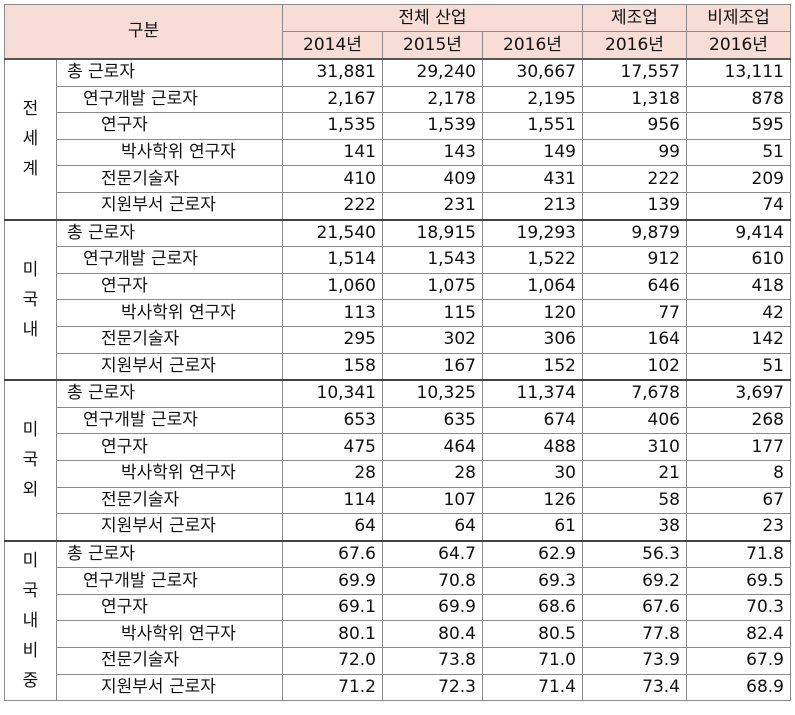 The width and height of the screenshot is (795, 715). Describe the element at coordinates (432, 18) in the screenshot. I see `header-group-all-industries: 전체 산업` at that location.